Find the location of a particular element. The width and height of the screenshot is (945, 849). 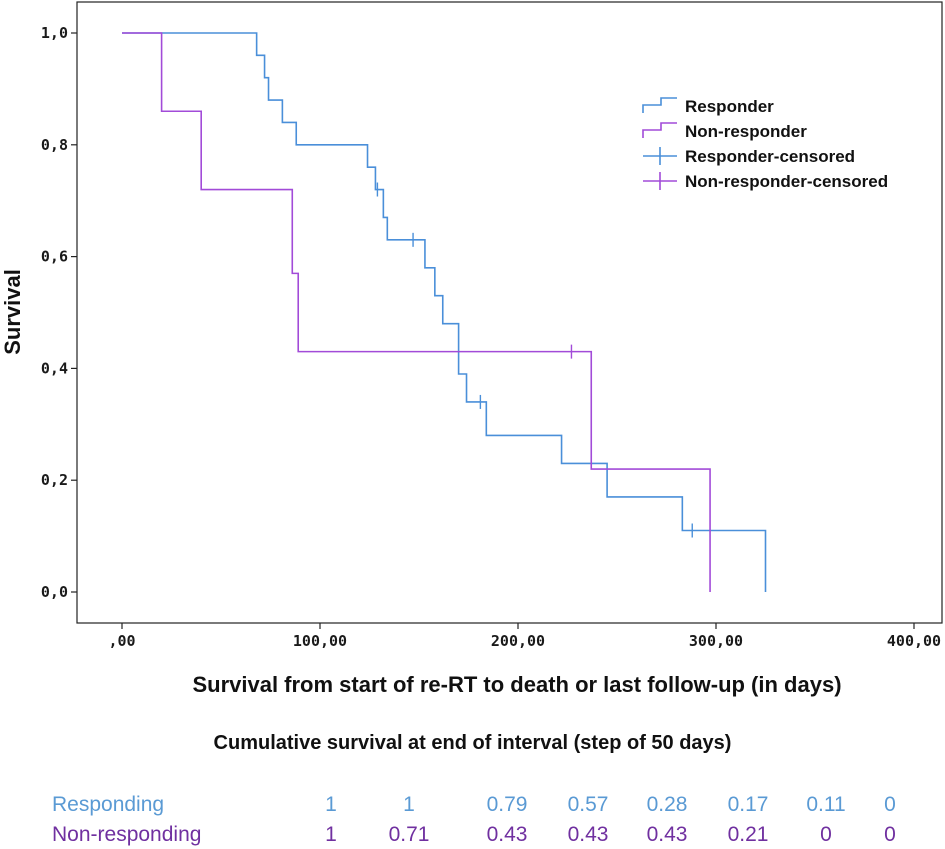

x-tick-label: ,00 is located at coordinates (121, 641).